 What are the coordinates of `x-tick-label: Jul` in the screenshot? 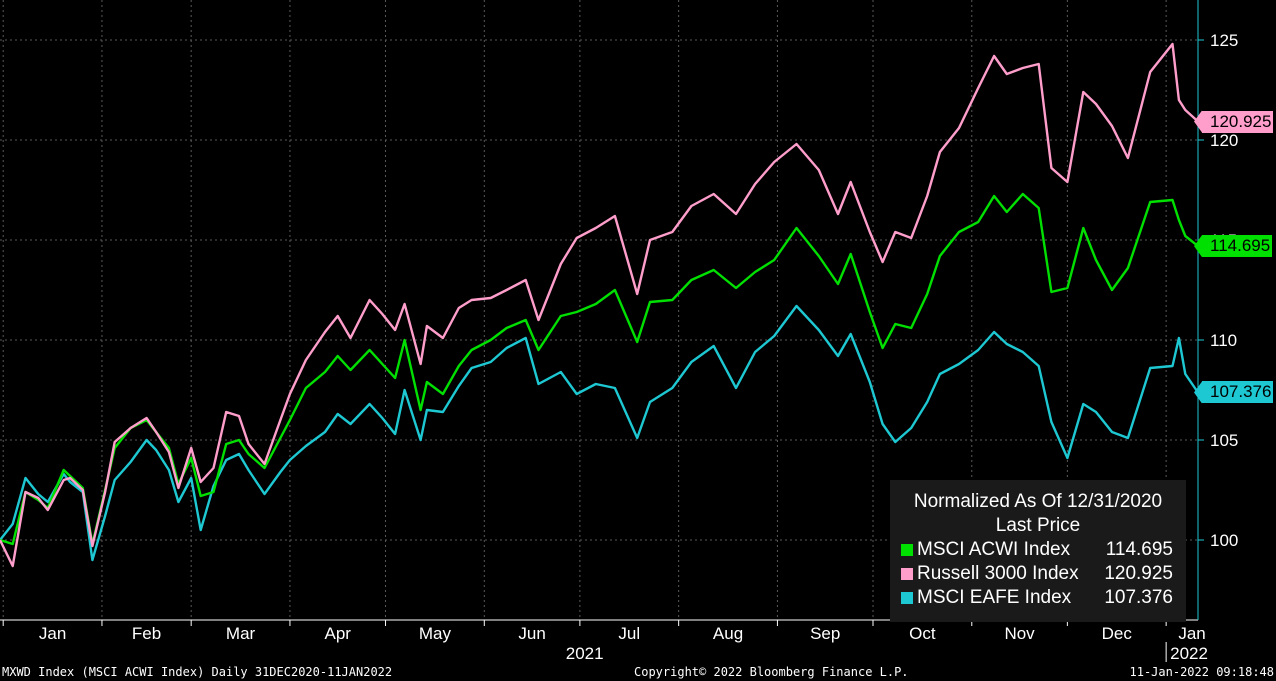 It's located at (629, 633).